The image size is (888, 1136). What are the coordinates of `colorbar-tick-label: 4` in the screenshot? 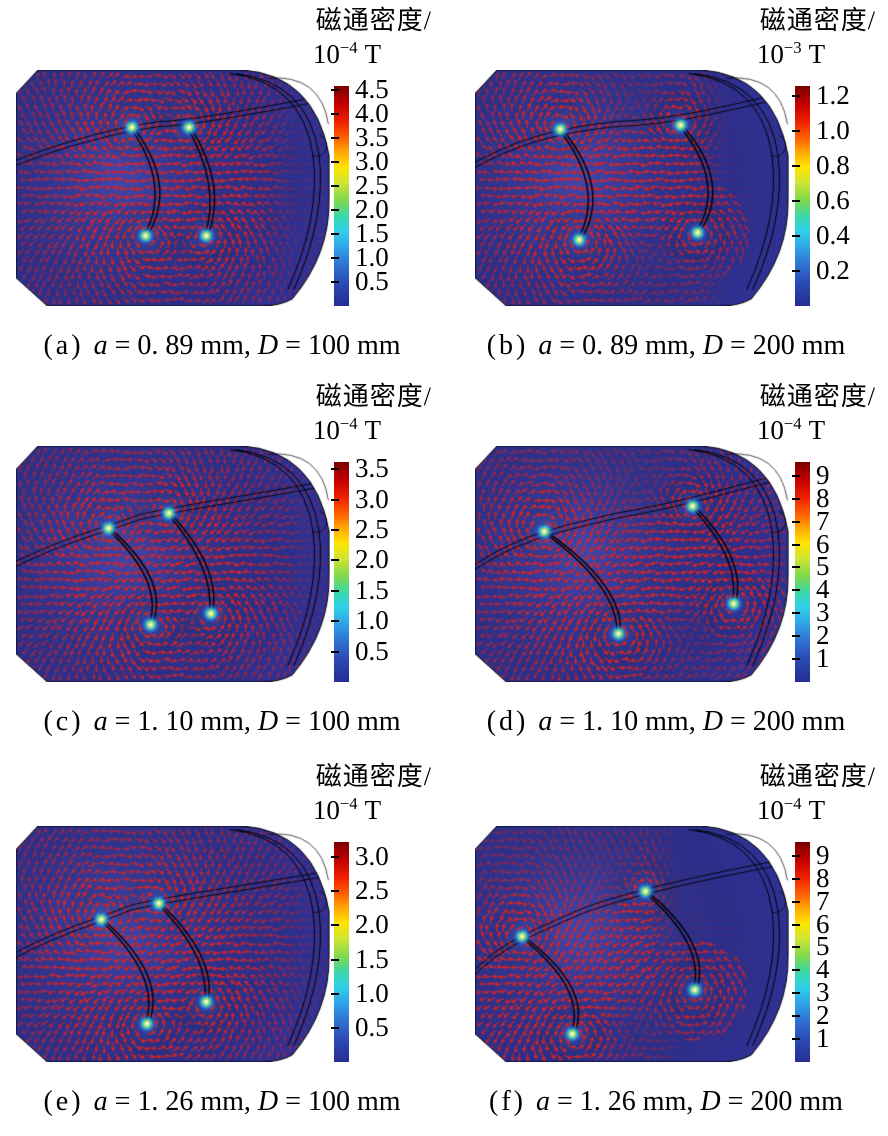 It's located at (823, 589).